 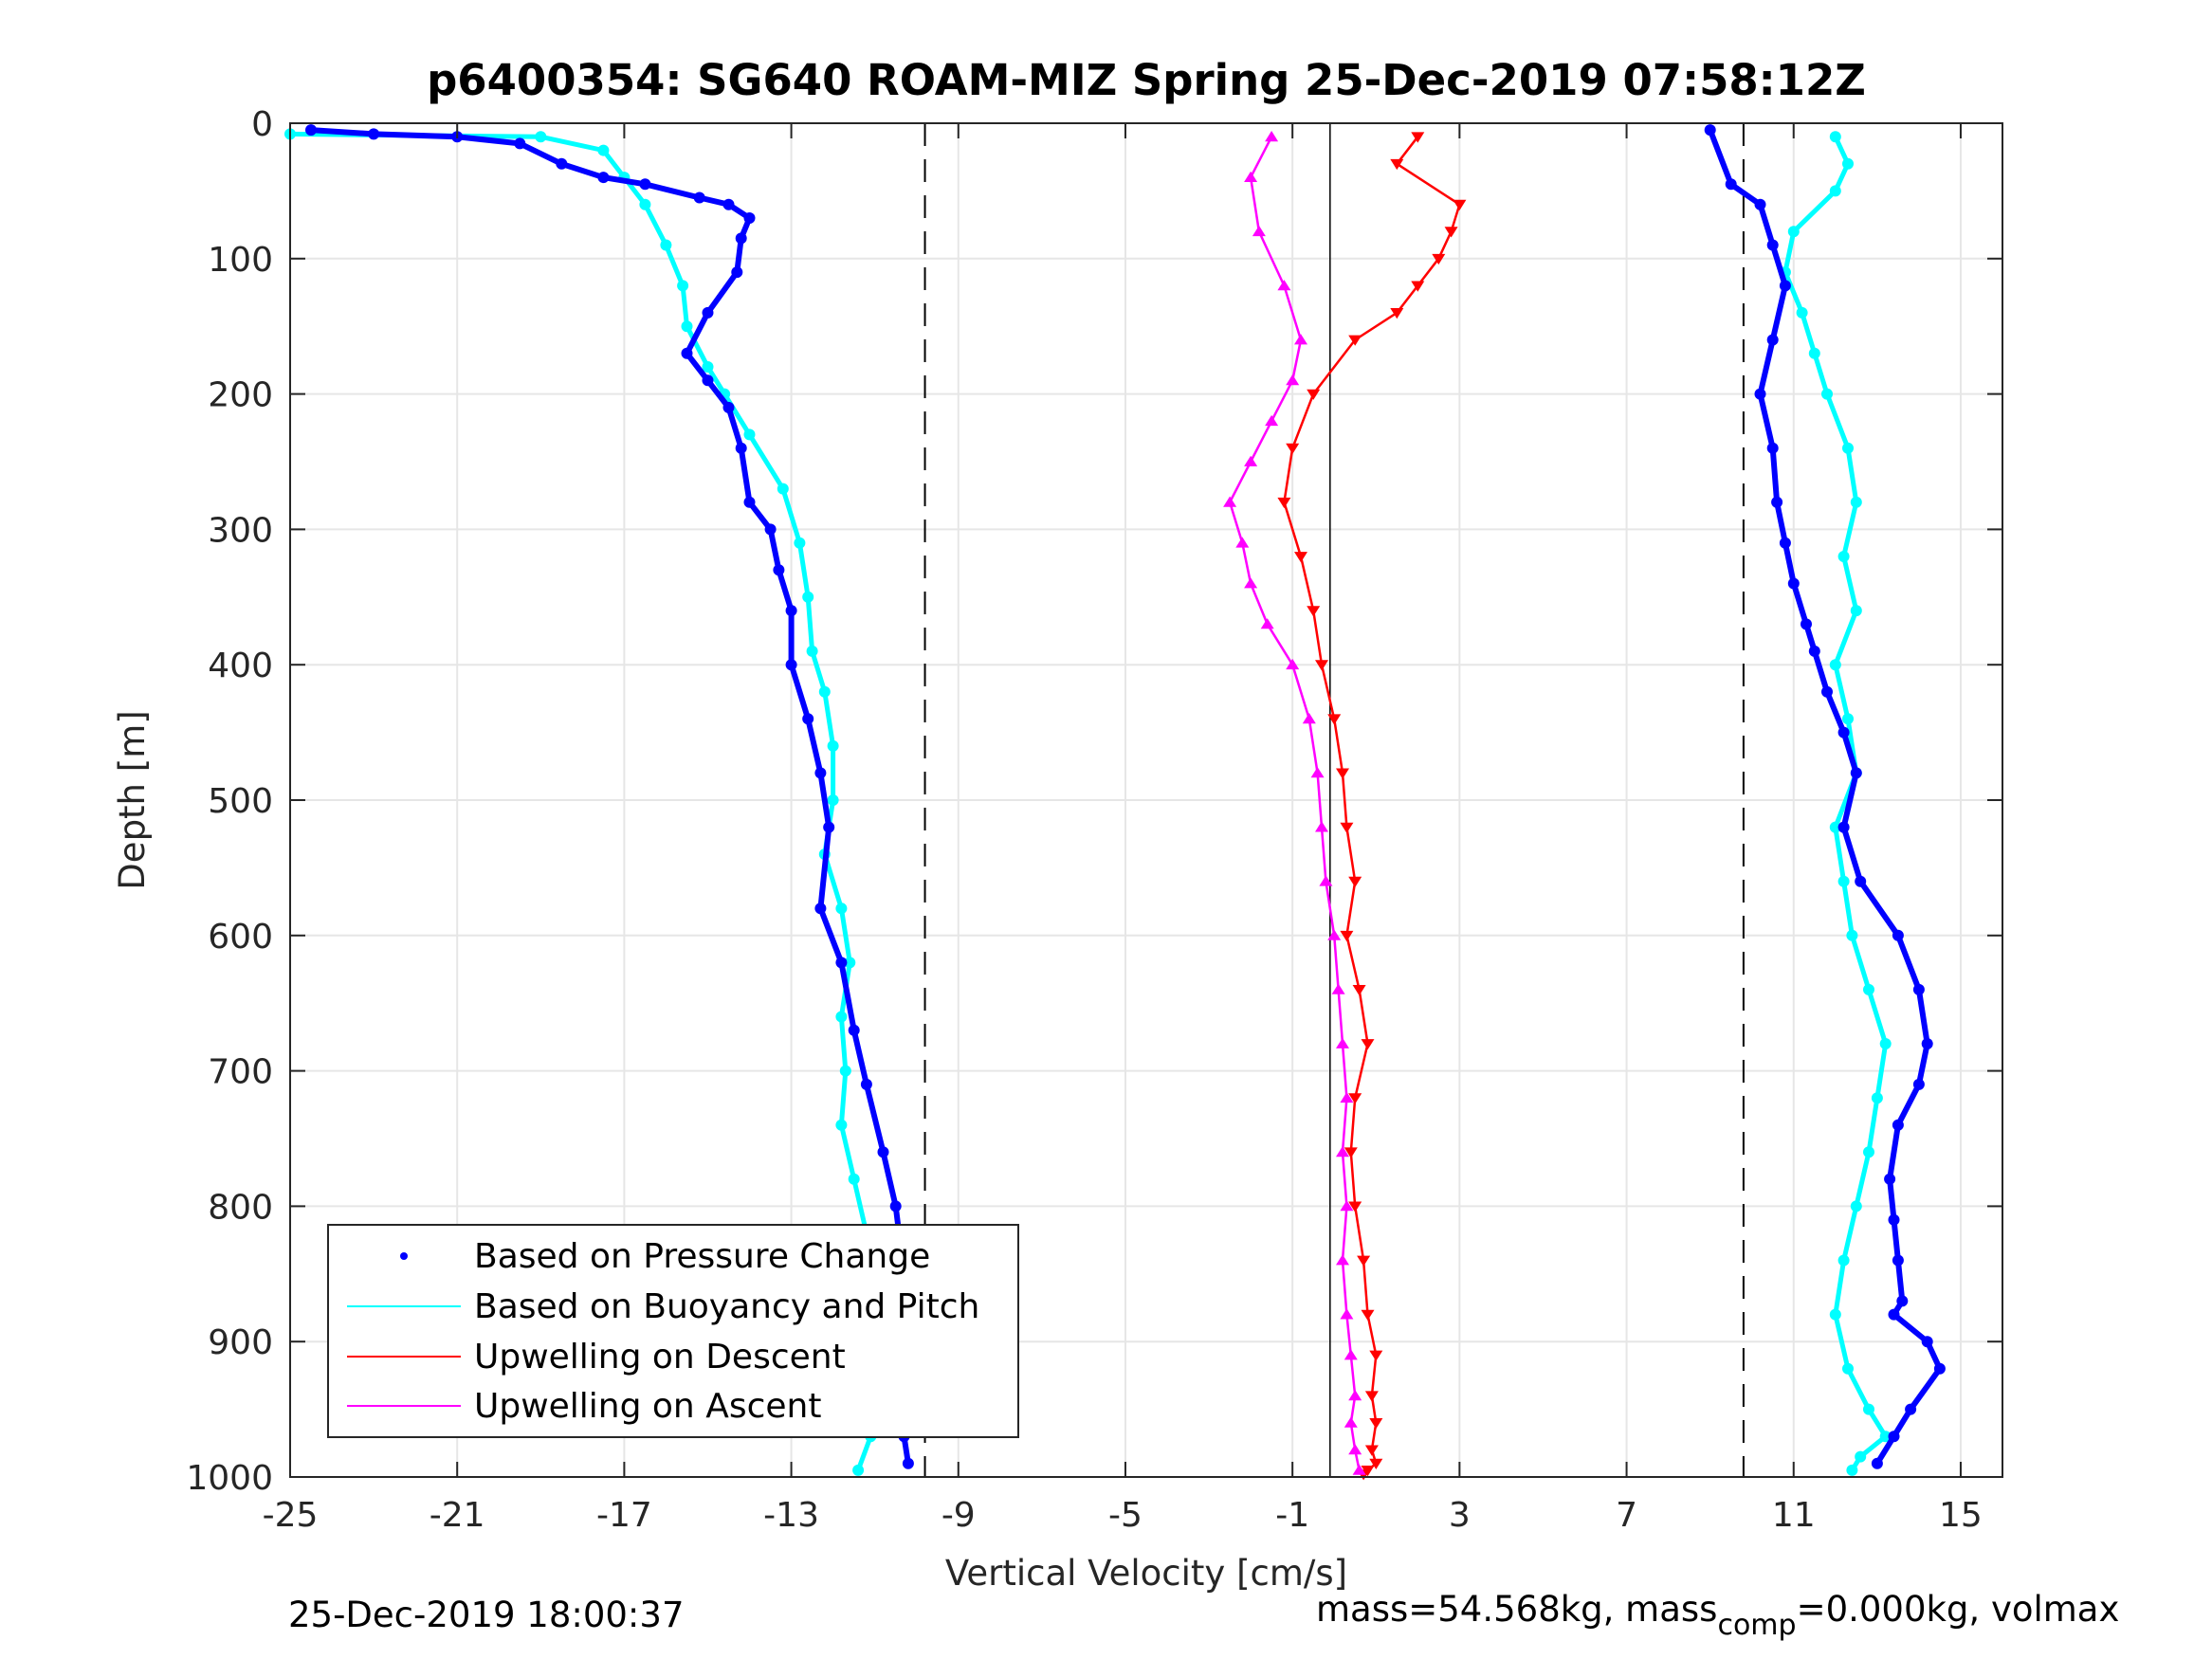 What do you see at coordinates (240, 801) in the screenshot?
I see `y-tick-label: 500` at bounding box center [240, 801].